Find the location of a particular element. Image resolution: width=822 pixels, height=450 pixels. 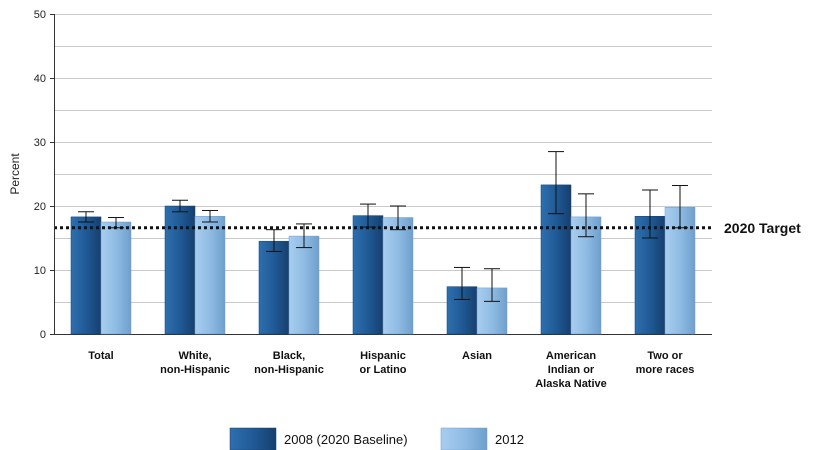

axes: 0 10 20 30 40 50 Percent is located at coordinates (31, 175).